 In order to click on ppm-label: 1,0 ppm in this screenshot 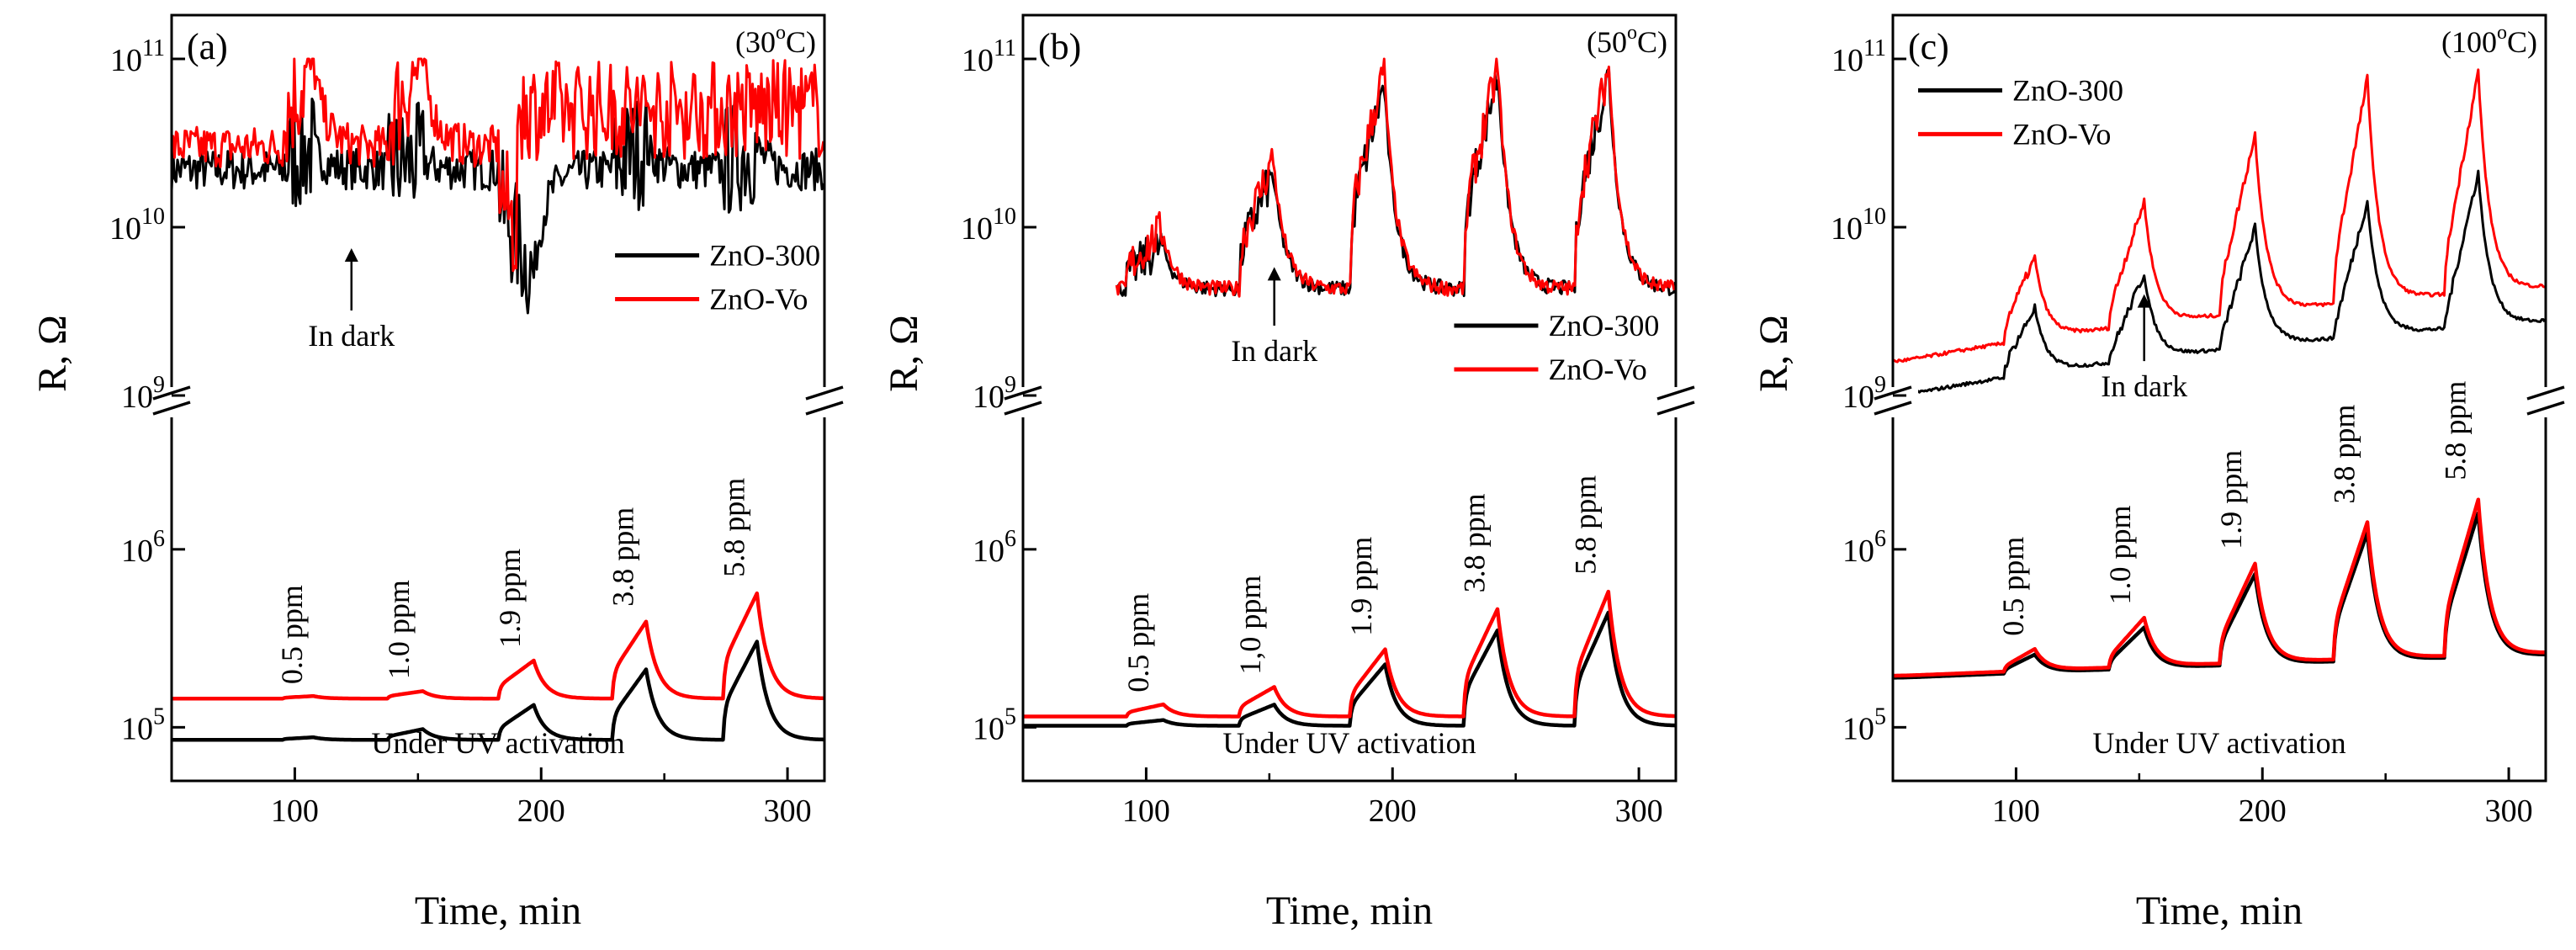, I will do `click(1250, 626)`.